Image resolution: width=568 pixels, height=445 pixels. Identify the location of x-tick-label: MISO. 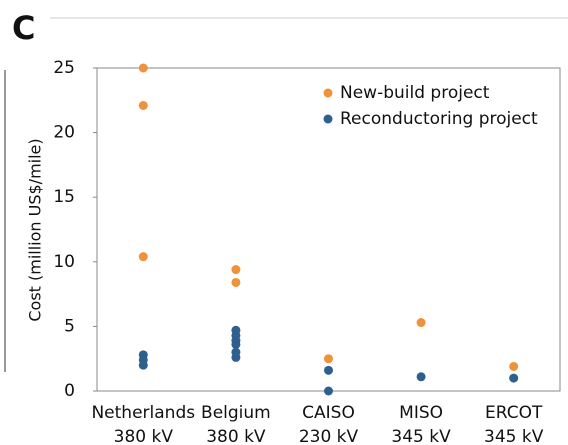
(421, 413).